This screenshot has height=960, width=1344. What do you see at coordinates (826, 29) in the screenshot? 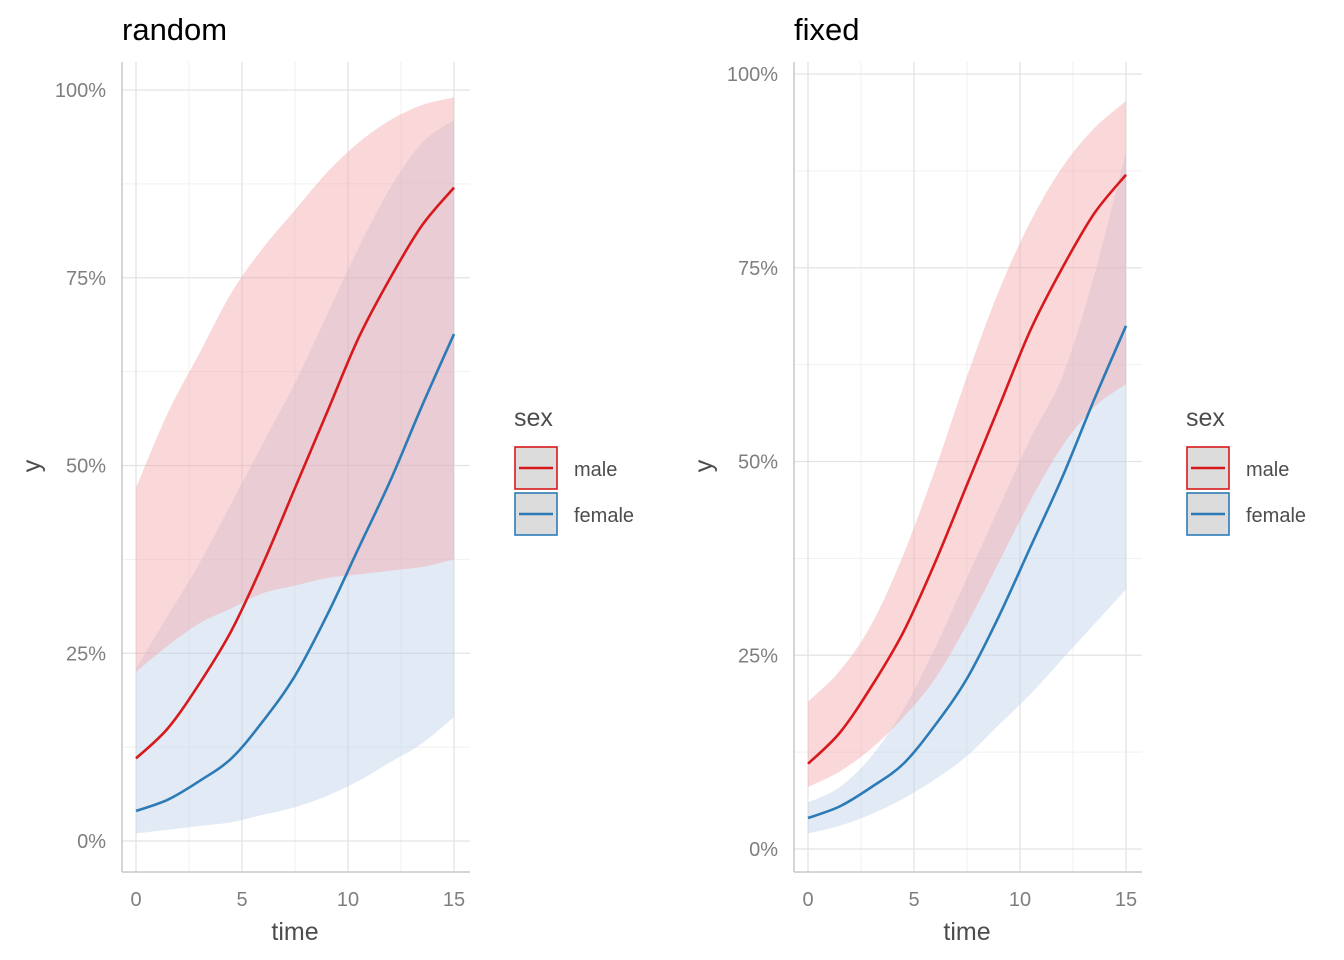
I see `panel-title: fixed` at bounding box center [826, 29].